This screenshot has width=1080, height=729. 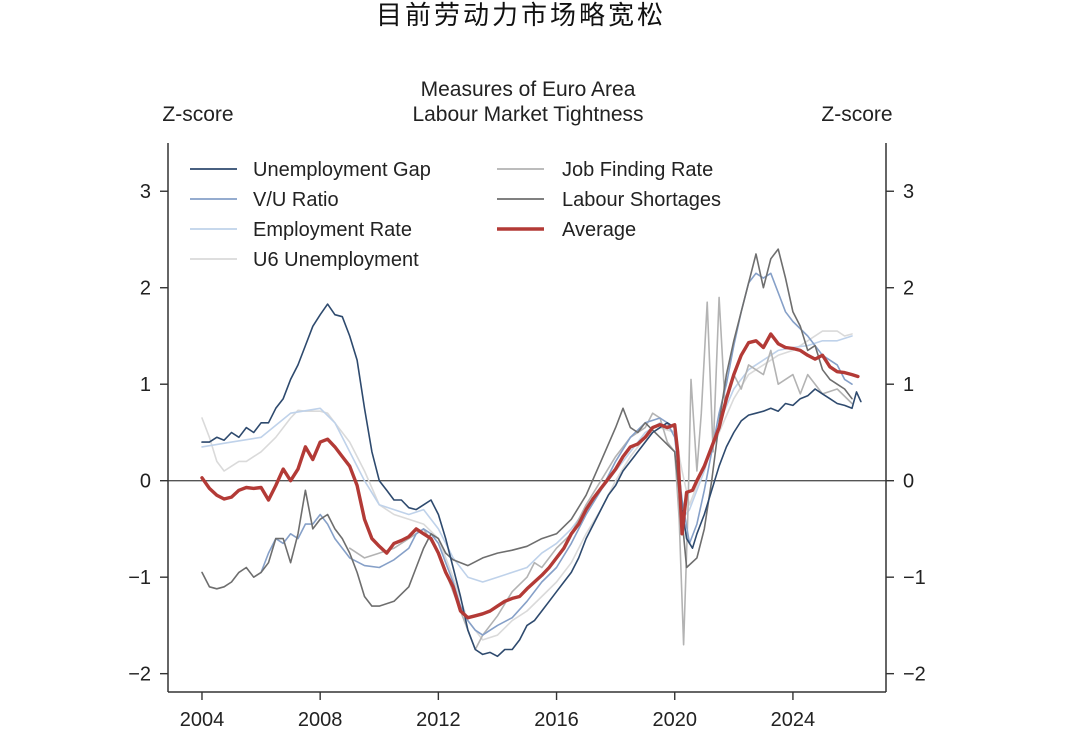 What do you see at coordinates (908, 192) in the screenshot?
I see `y-tick-label-right: 3` at bounding box center [908, 192].